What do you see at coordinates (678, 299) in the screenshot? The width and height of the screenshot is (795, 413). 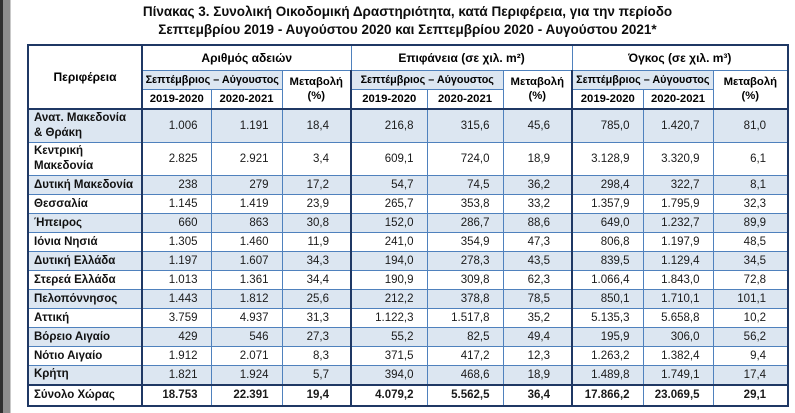 I see `value-cell: 1.710,1` at bounding box center [678, 299].